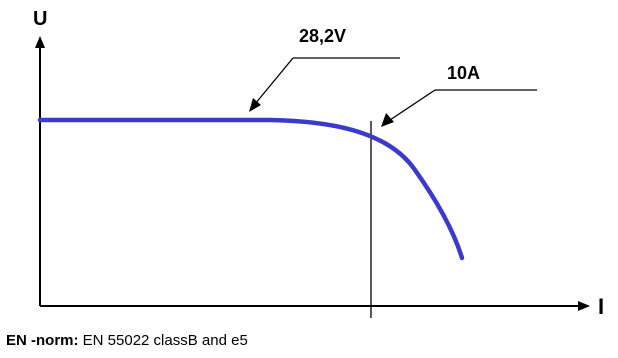 The height and width of the screenshot is (358, 618). I want to click on current-callout-leader, so click(412, 105).